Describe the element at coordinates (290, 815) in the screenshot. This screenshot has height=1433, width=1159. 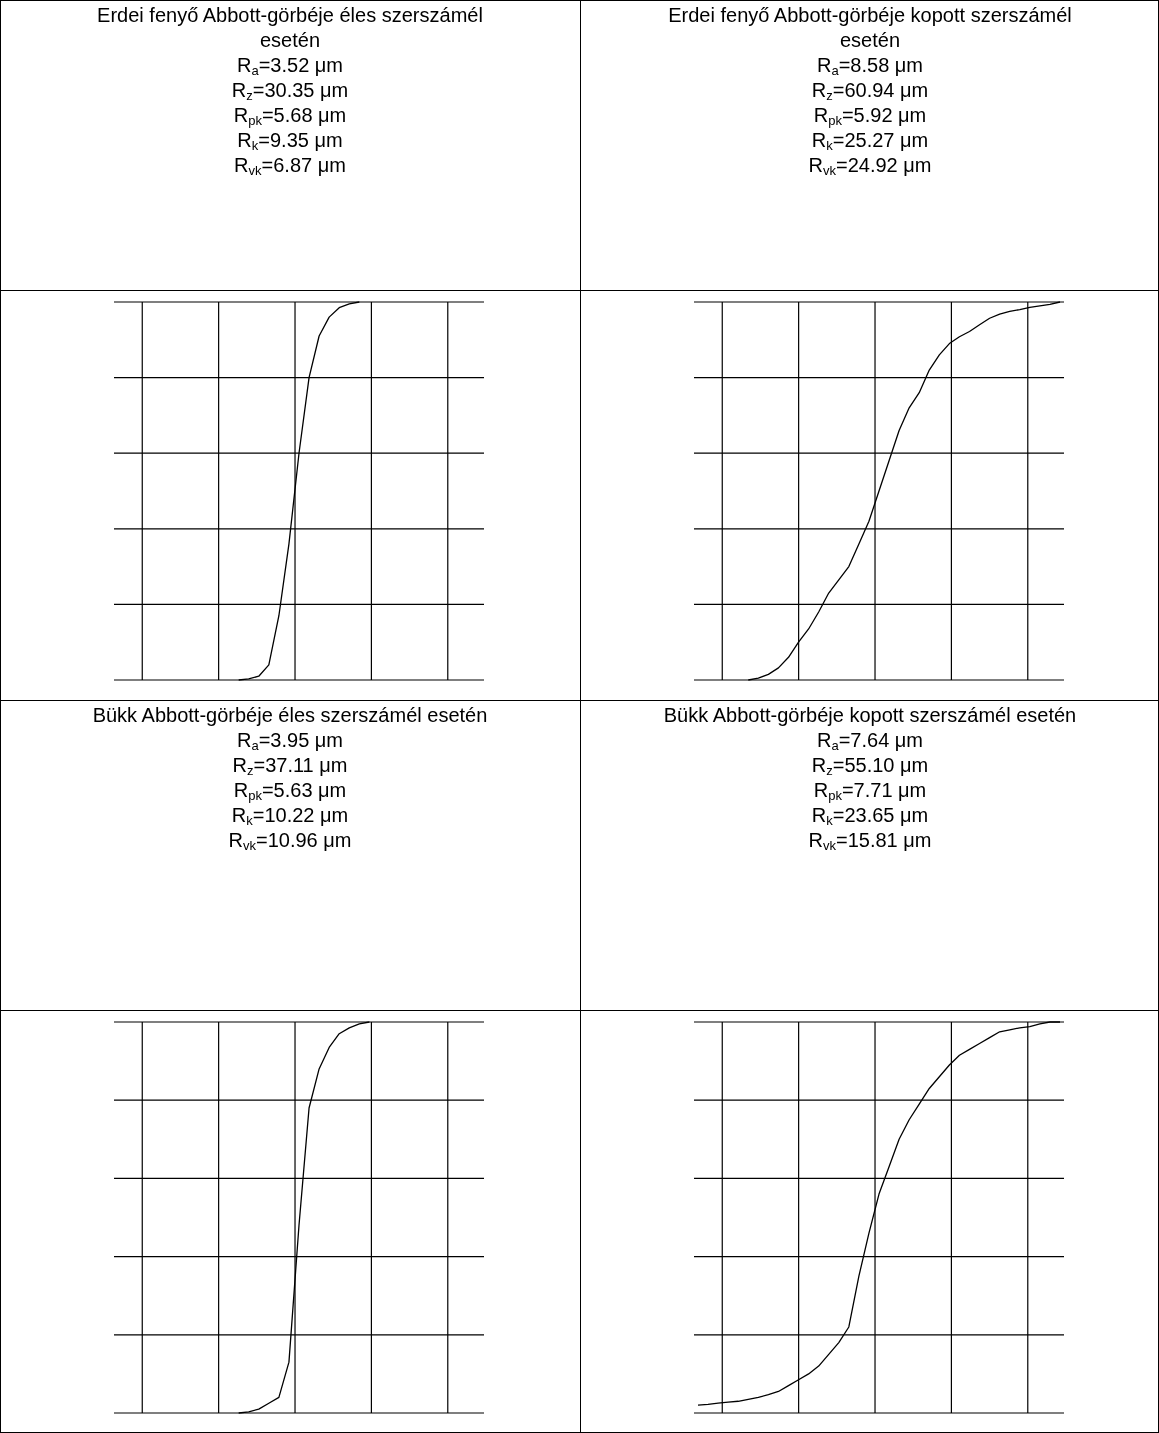
I see `text: R$_{k}$=10.22 μm` at that location.